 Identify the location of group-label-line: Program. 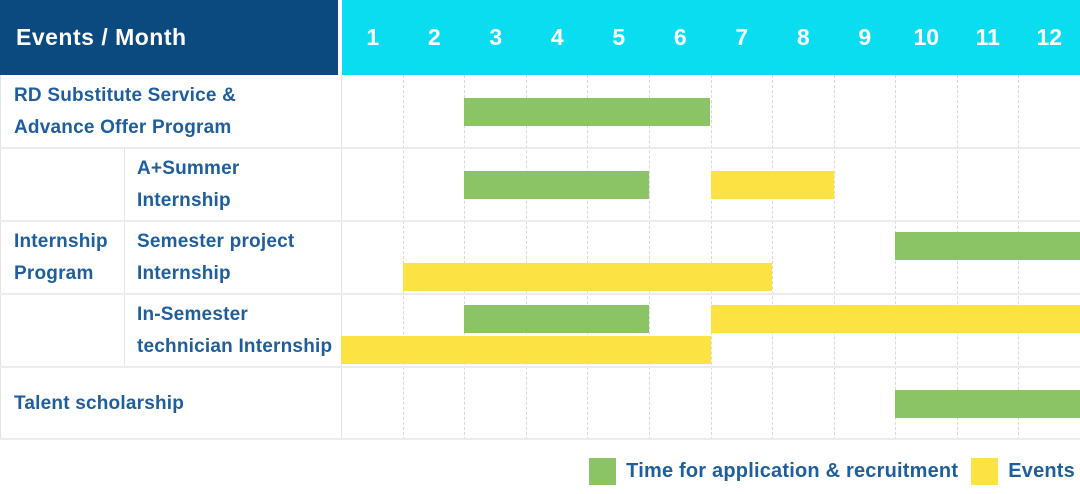
(54, 273).